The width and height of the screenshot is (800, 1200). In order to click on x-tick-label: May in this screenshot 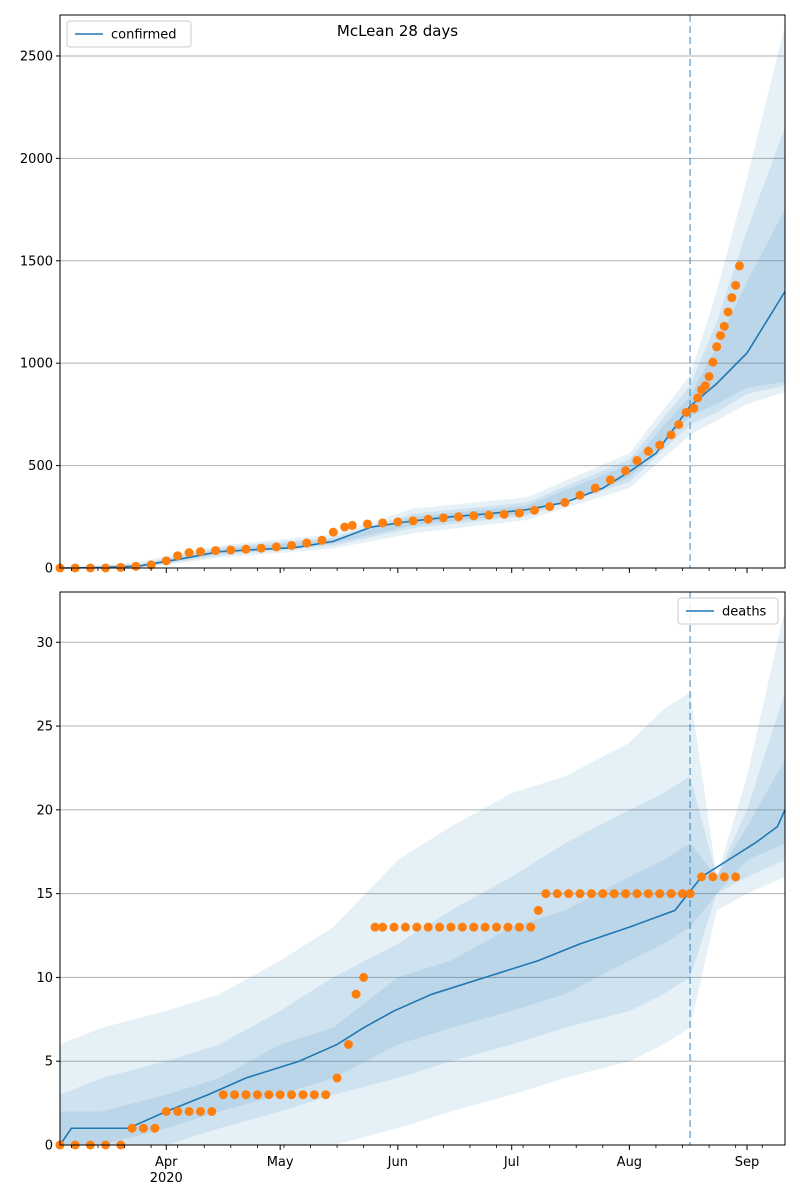, I will do `click(280, 1162)`.